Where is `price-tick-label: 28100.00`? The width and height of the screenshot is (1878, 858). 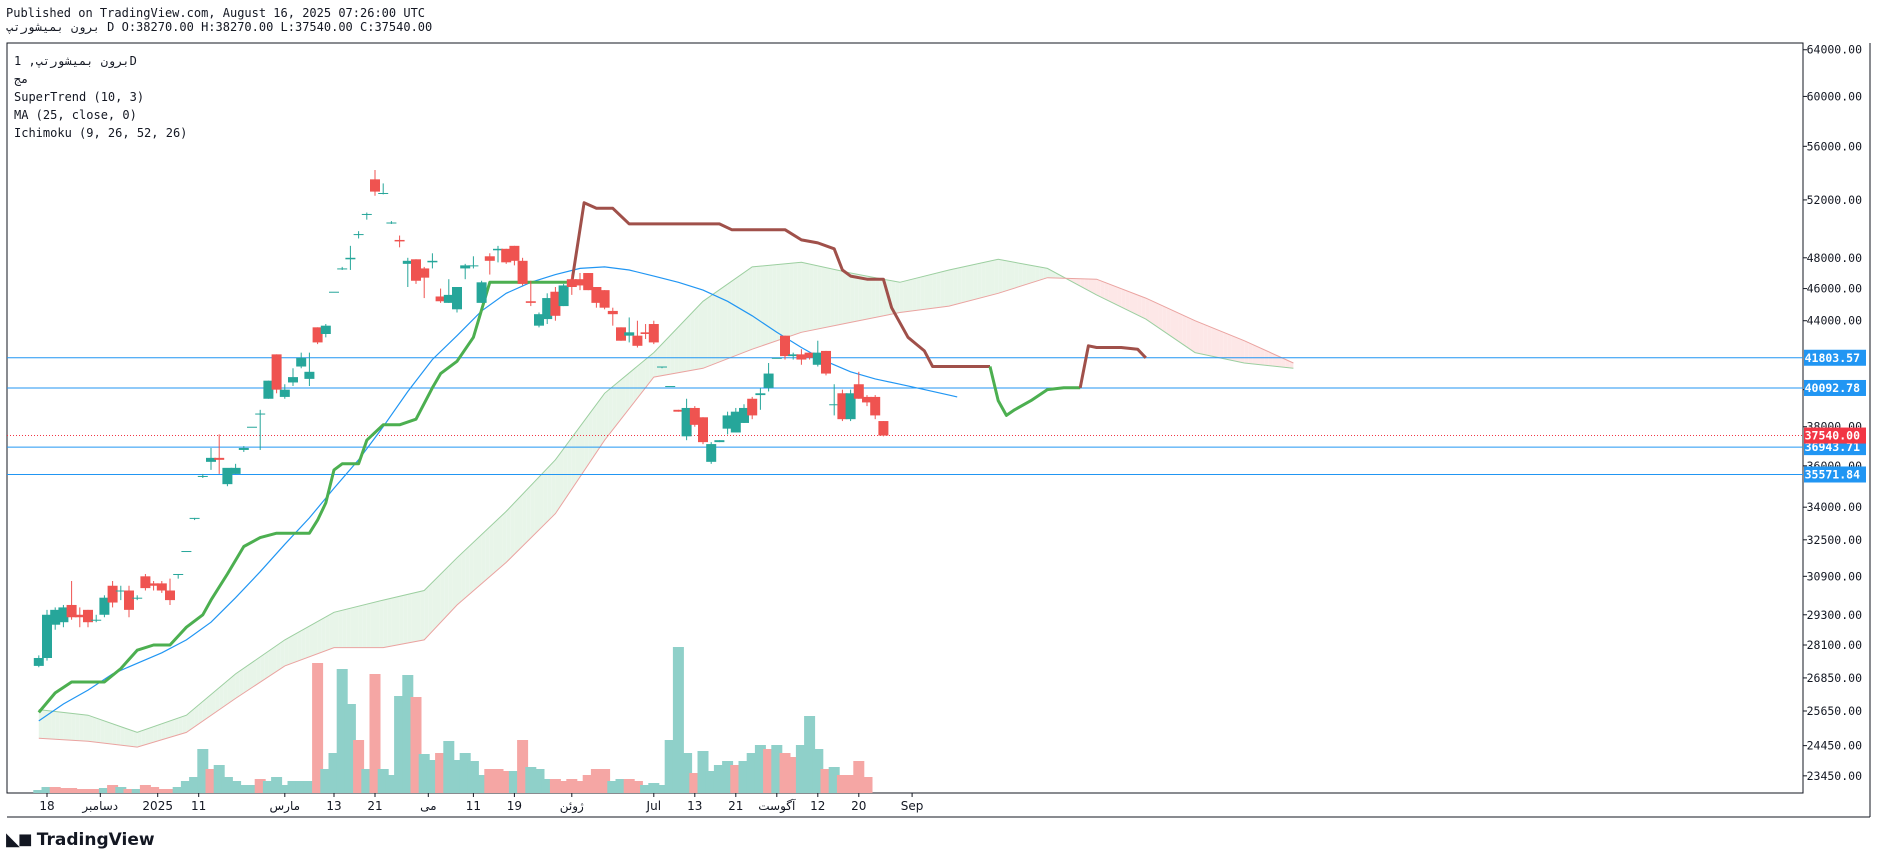
price-tick-label: 28100.00 is located at coordinates (1834, 645).